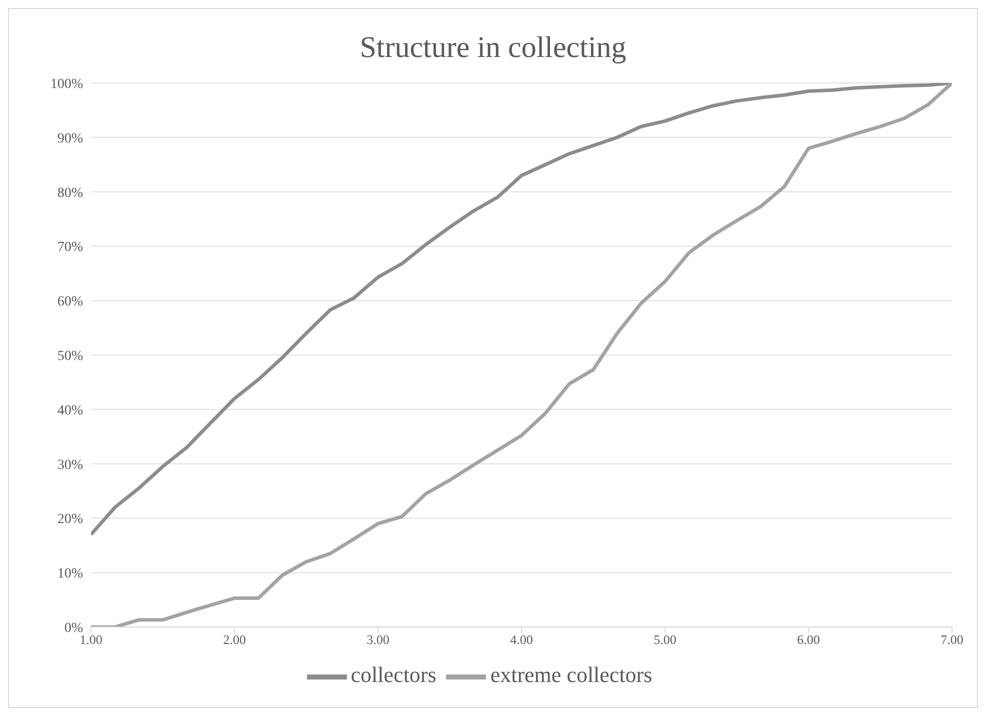 This screenshot has height=719, width=986. I want to click on y-tick-label: 70%, so click(70, 248).